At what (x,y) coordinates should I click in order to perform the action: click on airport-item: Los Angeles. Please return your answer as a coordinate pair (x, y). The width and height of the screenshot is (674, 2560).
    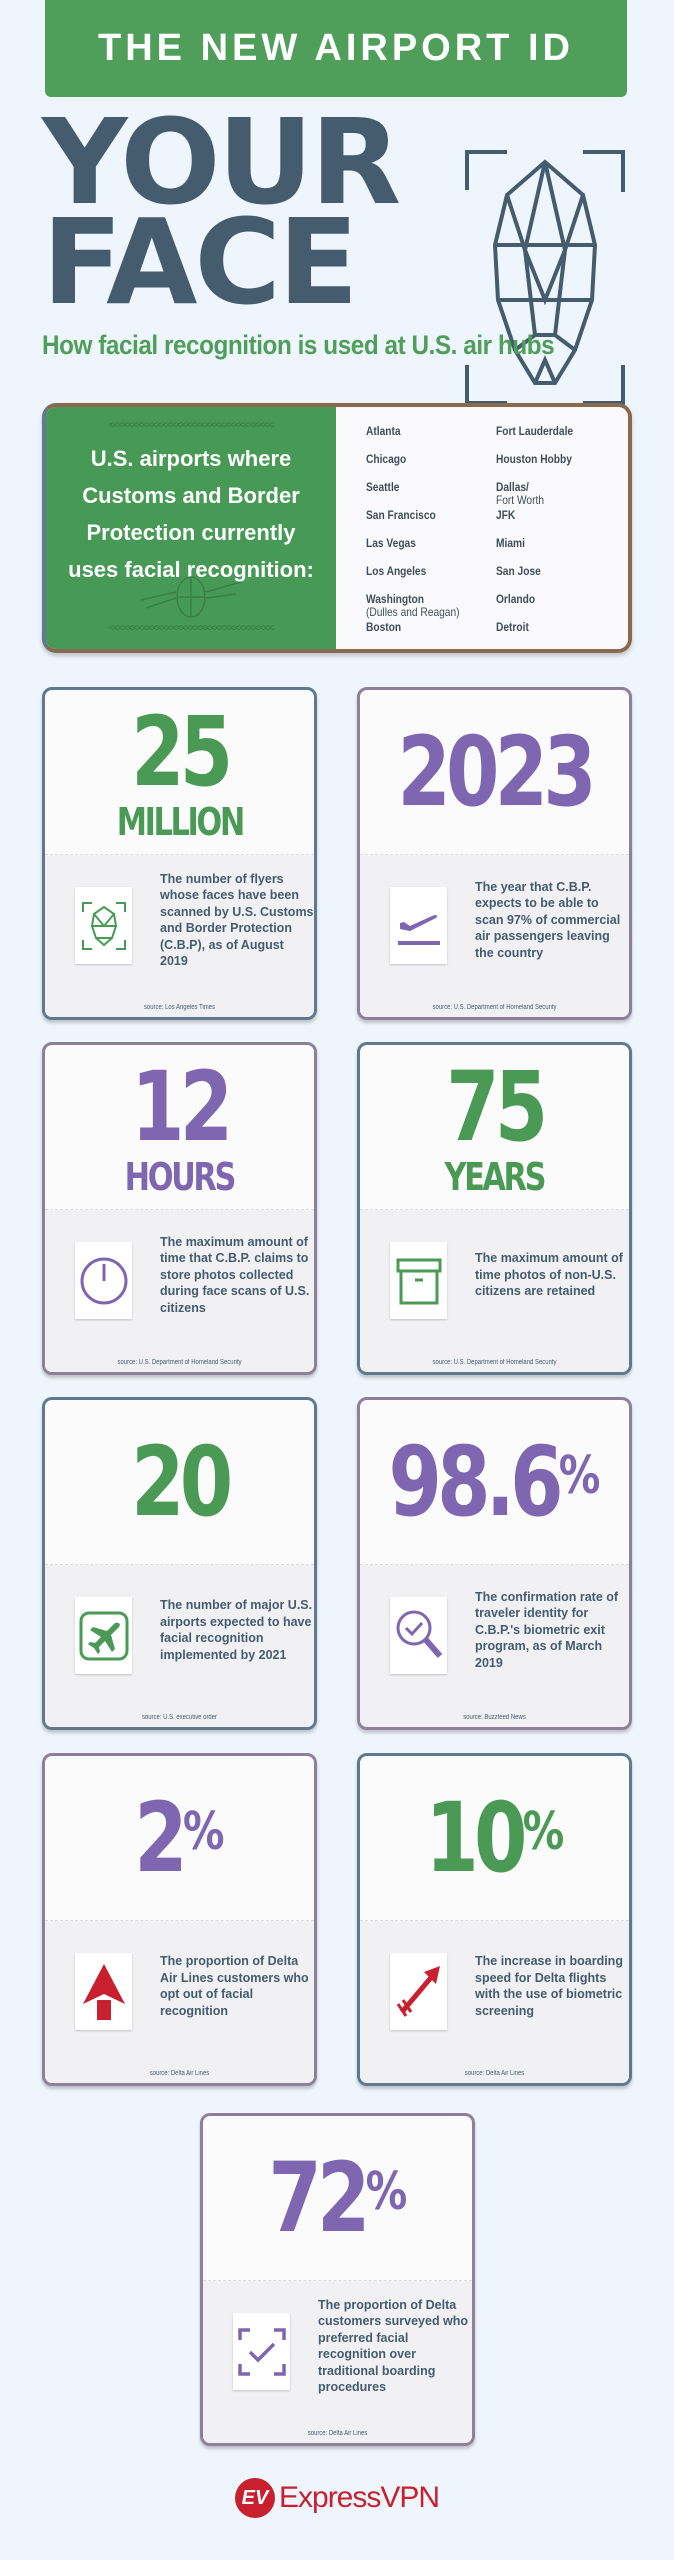
    Looking at the image, I should click on (421, 579).